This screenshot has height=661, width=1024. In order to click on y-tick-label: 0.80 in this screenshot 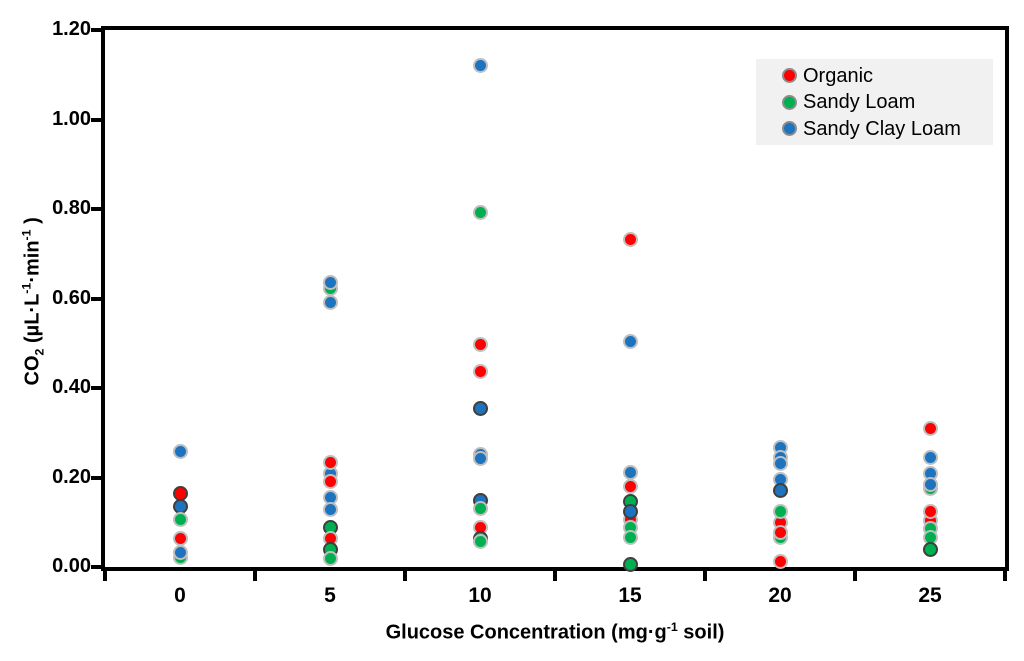, I will do `click(71, 208)`.